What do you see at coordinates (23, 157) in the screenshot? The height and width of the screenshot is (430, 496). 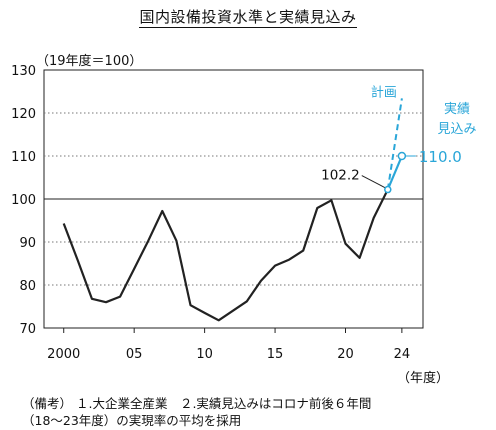 I see `y-tick-label-110: 110` at bounding box center [23, 157].